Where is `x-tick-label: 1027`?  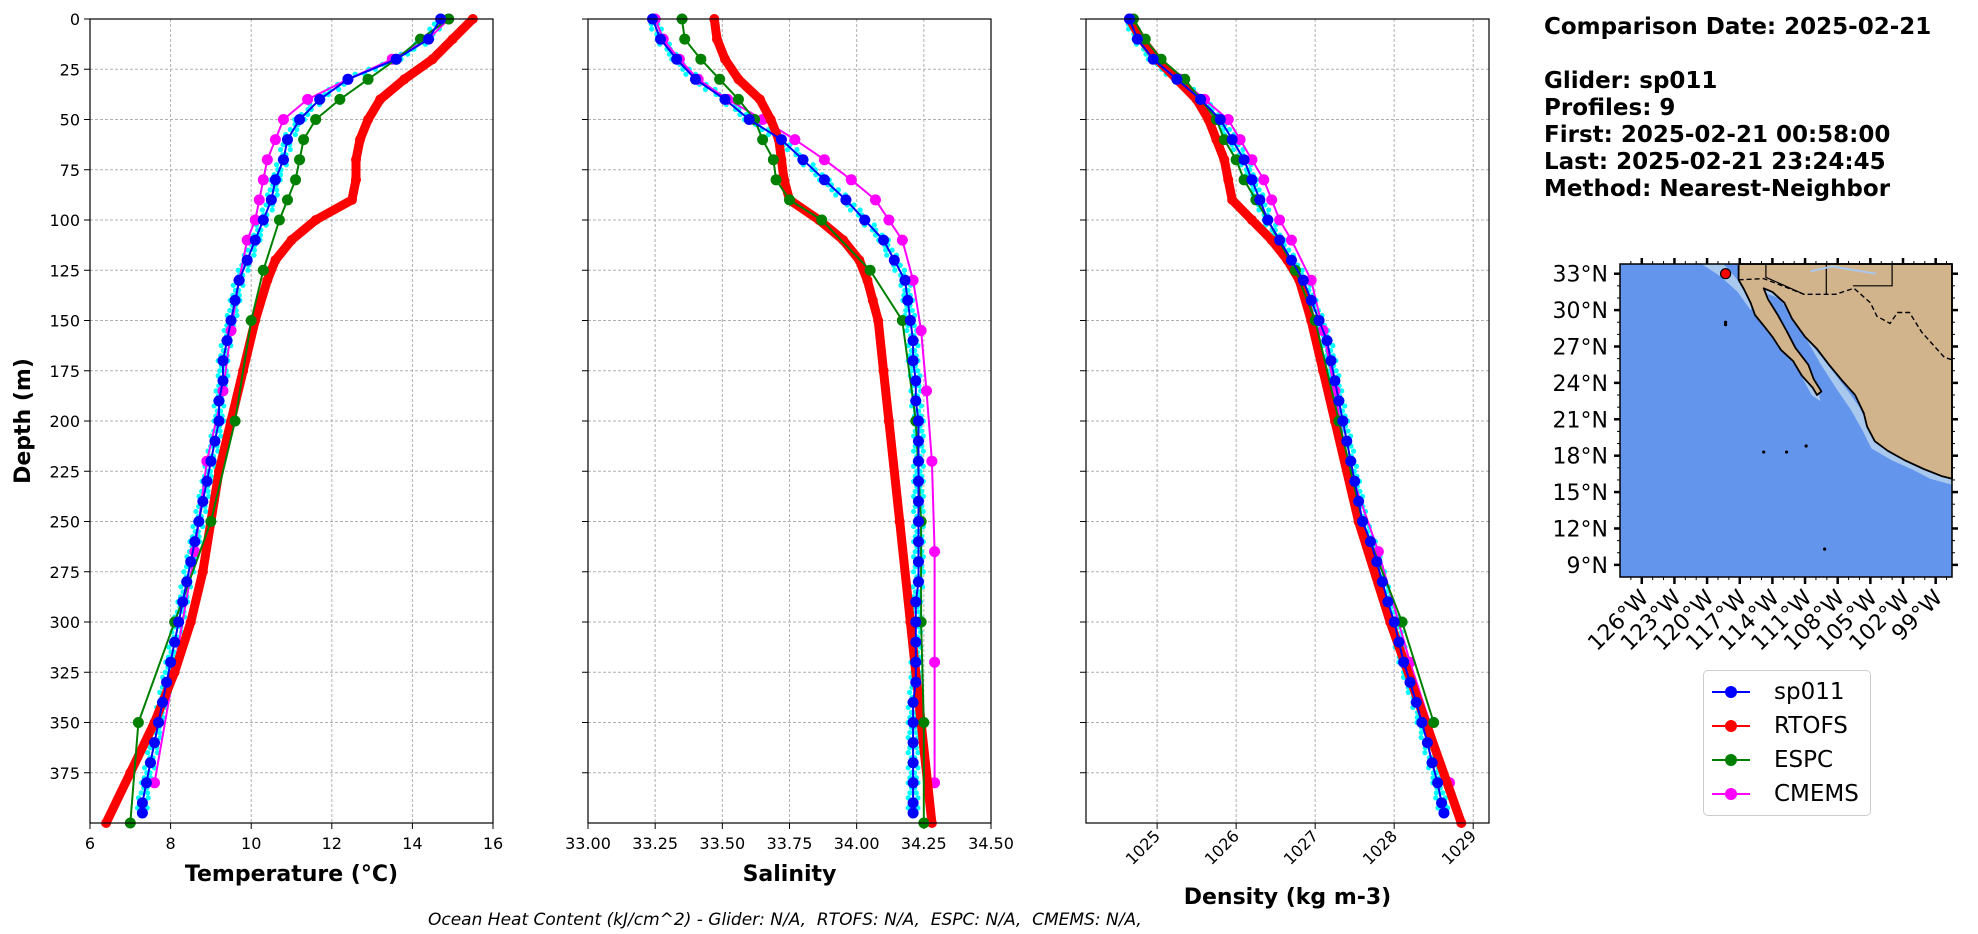 x-tick-label: 1027 is located at coordinates (1301, 847).